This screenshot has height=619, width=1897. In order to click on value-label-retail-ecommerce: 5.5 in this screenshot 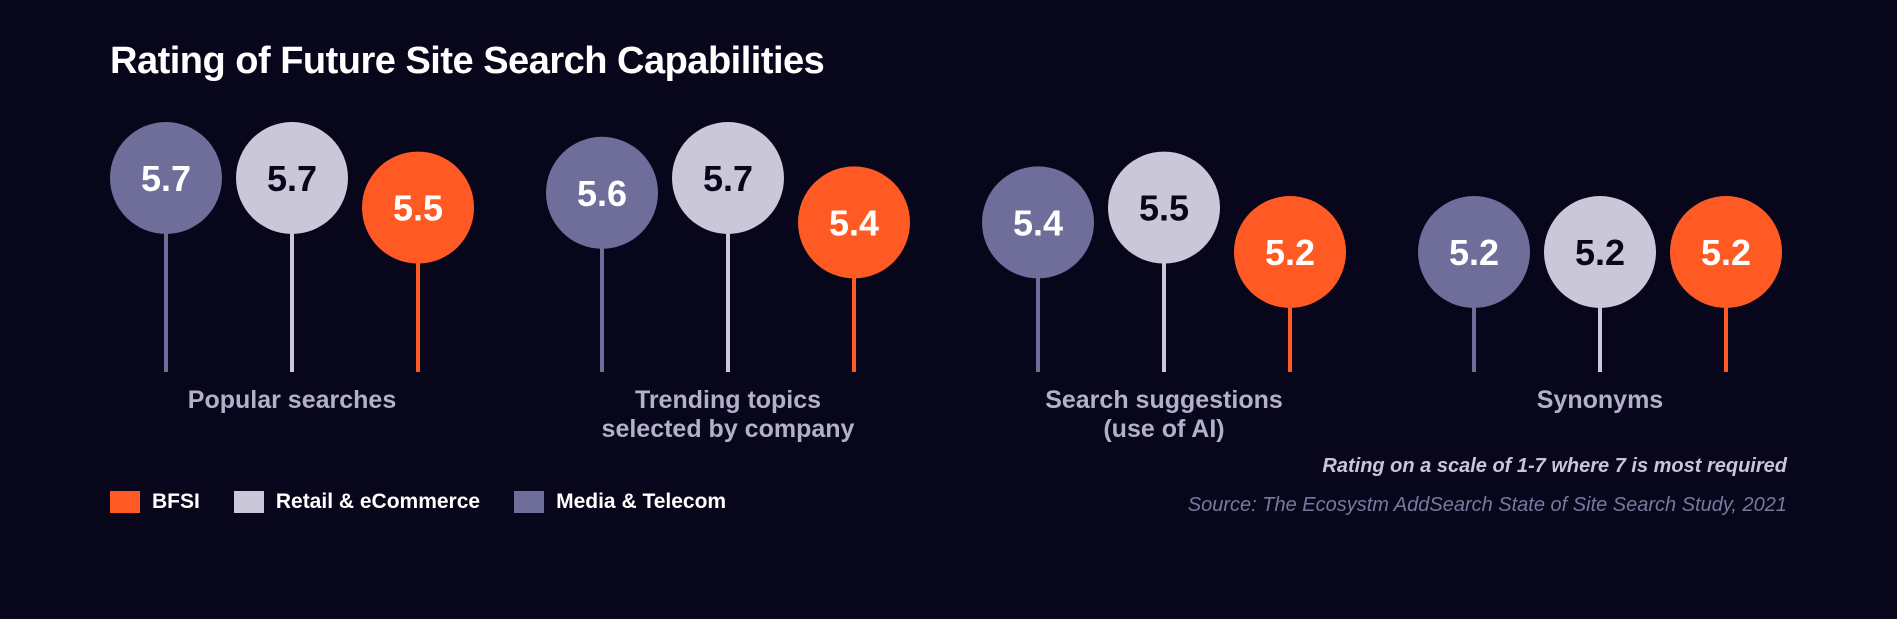, I will do `click(1164, 208)`.